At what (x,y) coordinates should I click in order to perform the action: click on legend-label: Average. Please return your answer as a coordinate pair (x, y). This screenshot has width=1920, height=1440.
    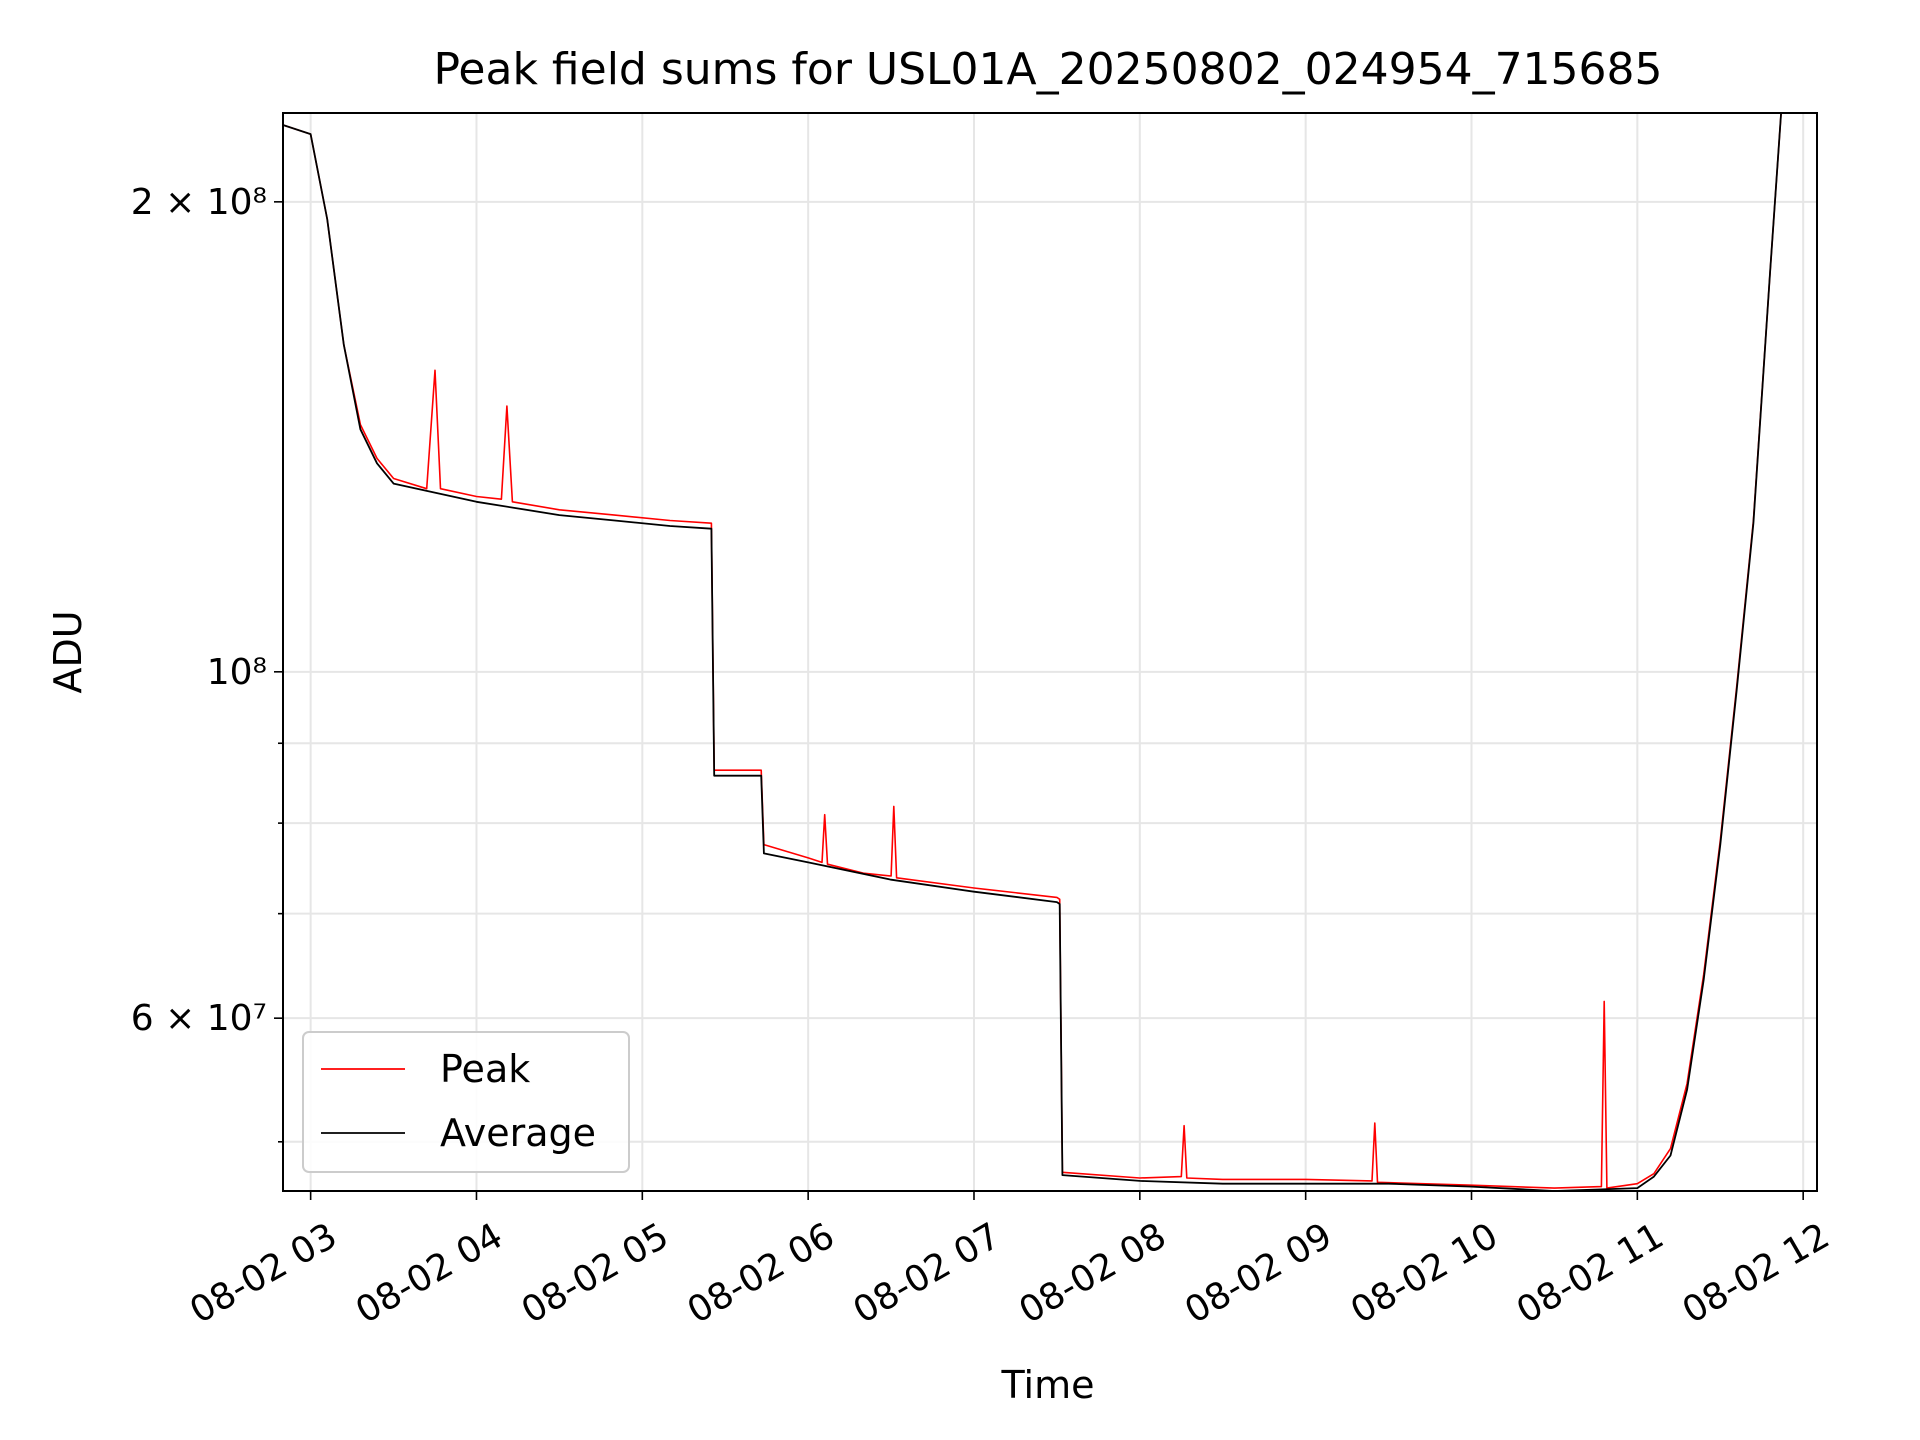
    Looking at the image, I should click on (518, 1133).